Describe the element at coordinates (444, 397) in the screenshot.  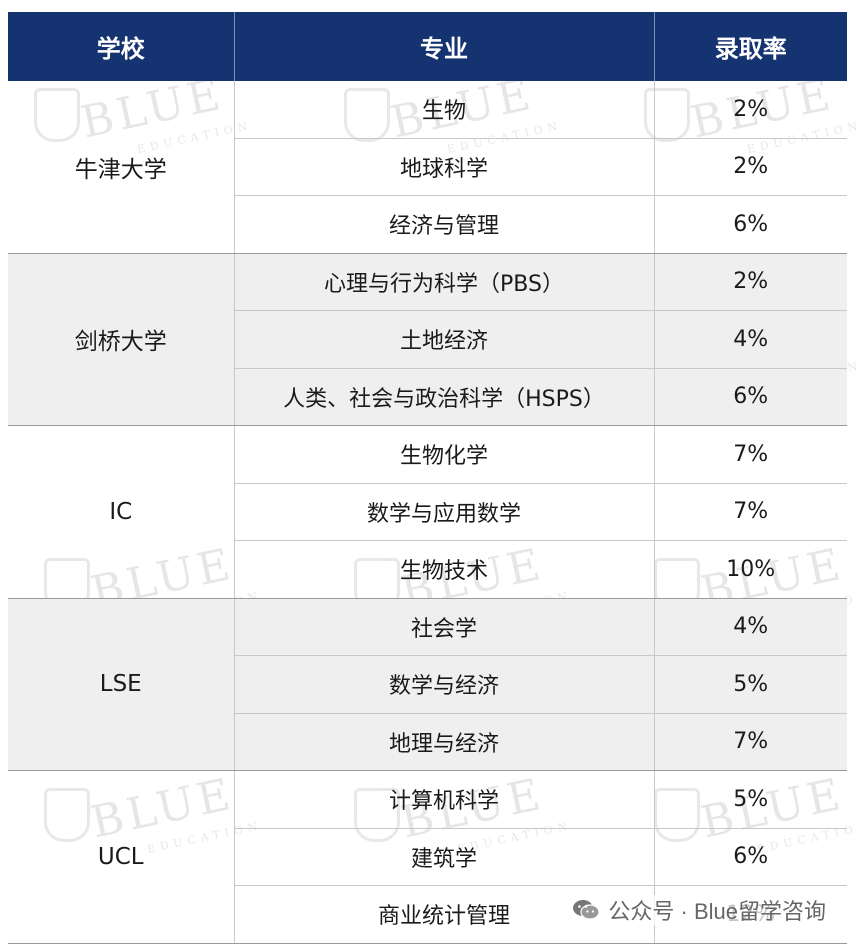
I see `major-cell: 人类、社会与政治科学（HSPS）` at that location.